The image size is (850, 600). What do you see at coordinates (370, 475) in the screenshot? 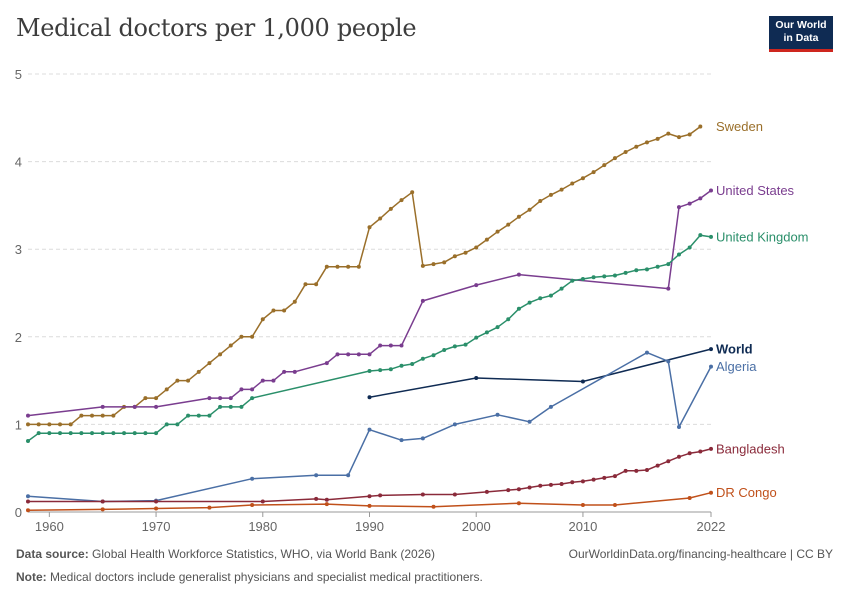
I see `series-line-bangladesh` at bounding box center [370, 475].